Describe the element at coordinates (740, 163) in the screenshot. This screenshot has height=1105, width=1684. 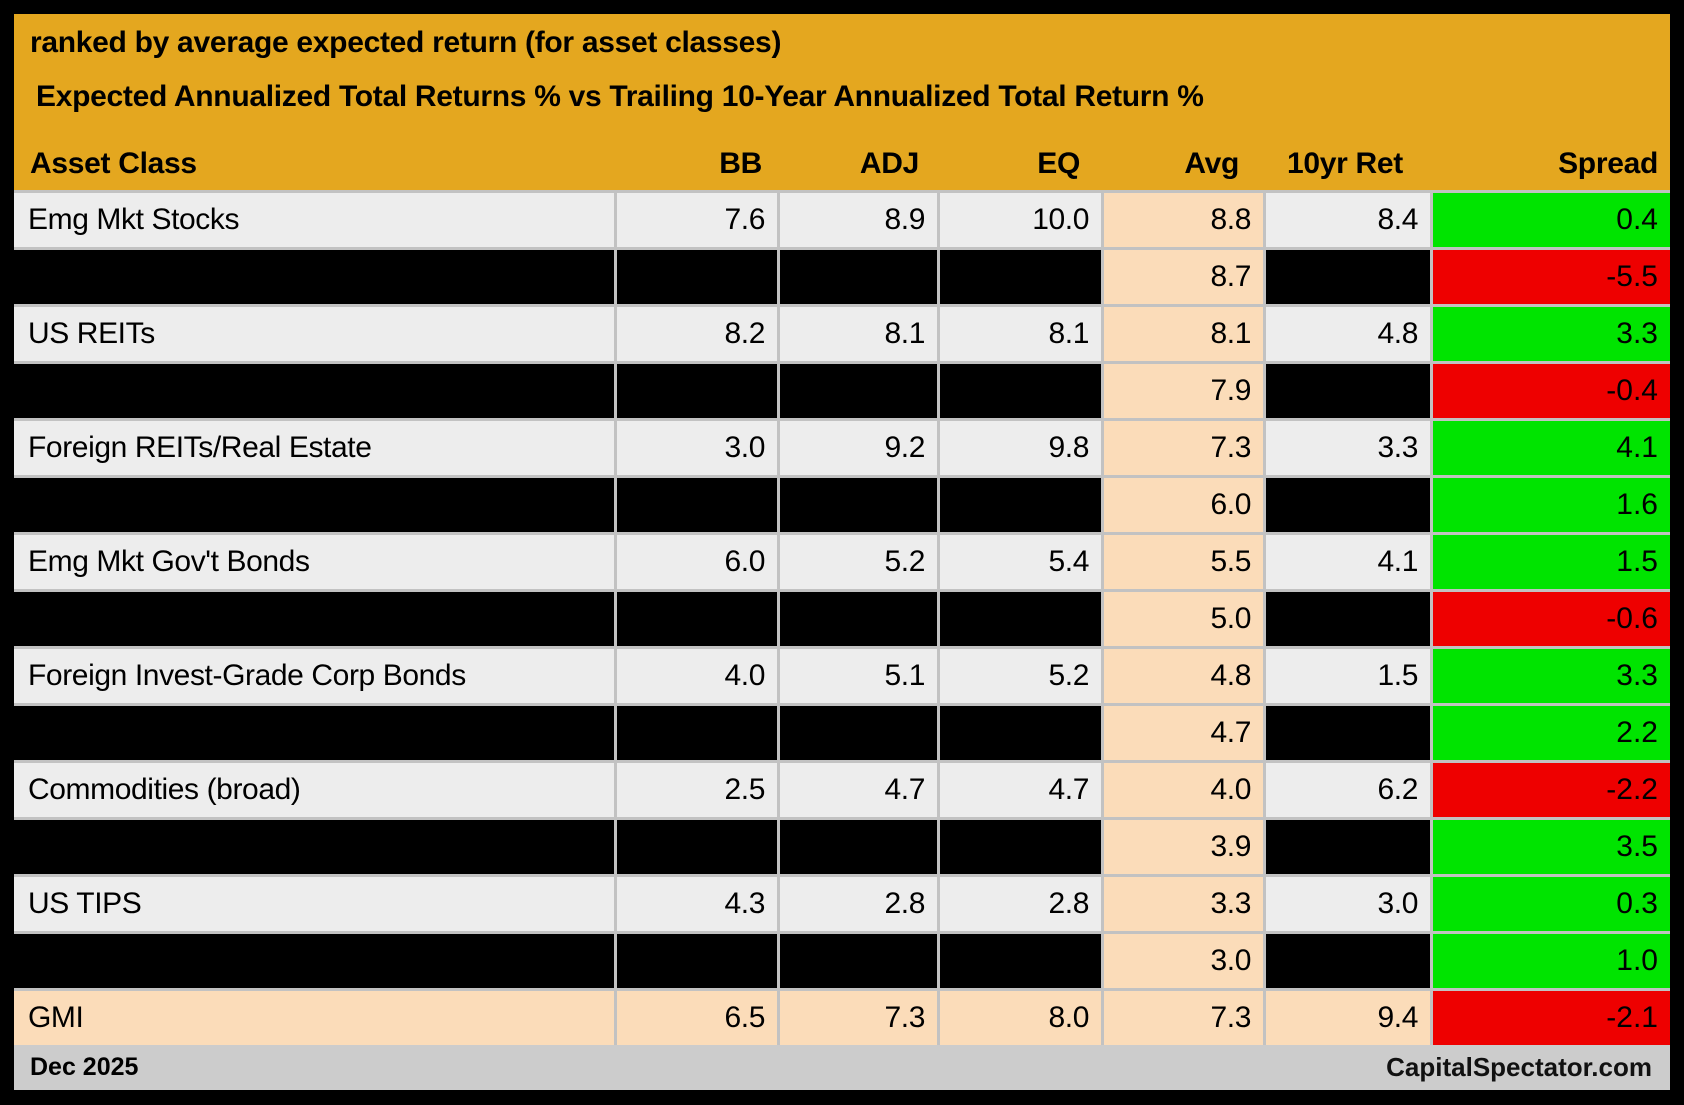
I see `col-header-bb: BB` at that location.